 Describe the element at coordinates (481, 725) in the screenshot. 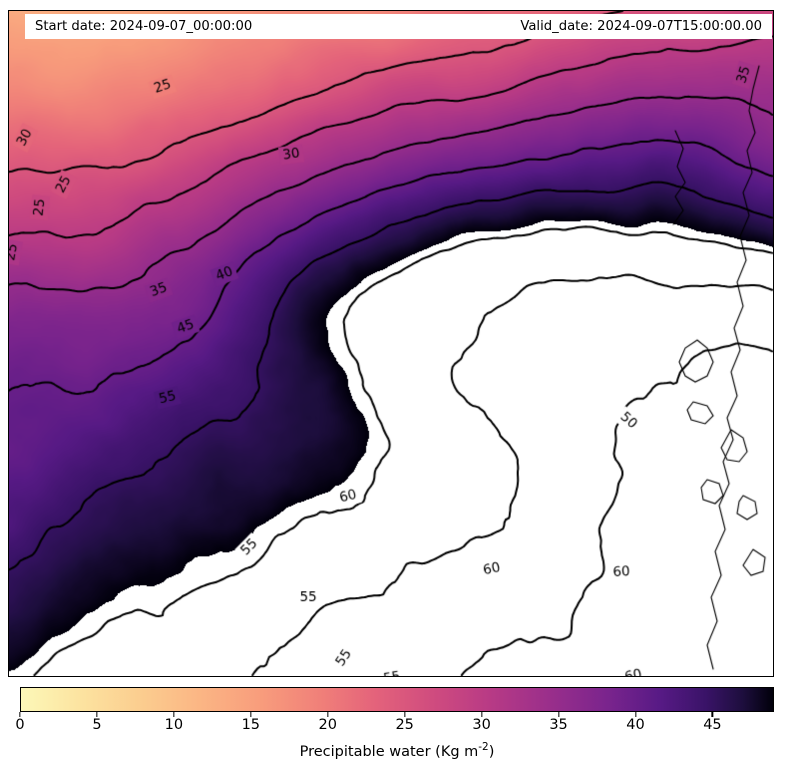

I see `colorbar-tick-label: 30` at that location.